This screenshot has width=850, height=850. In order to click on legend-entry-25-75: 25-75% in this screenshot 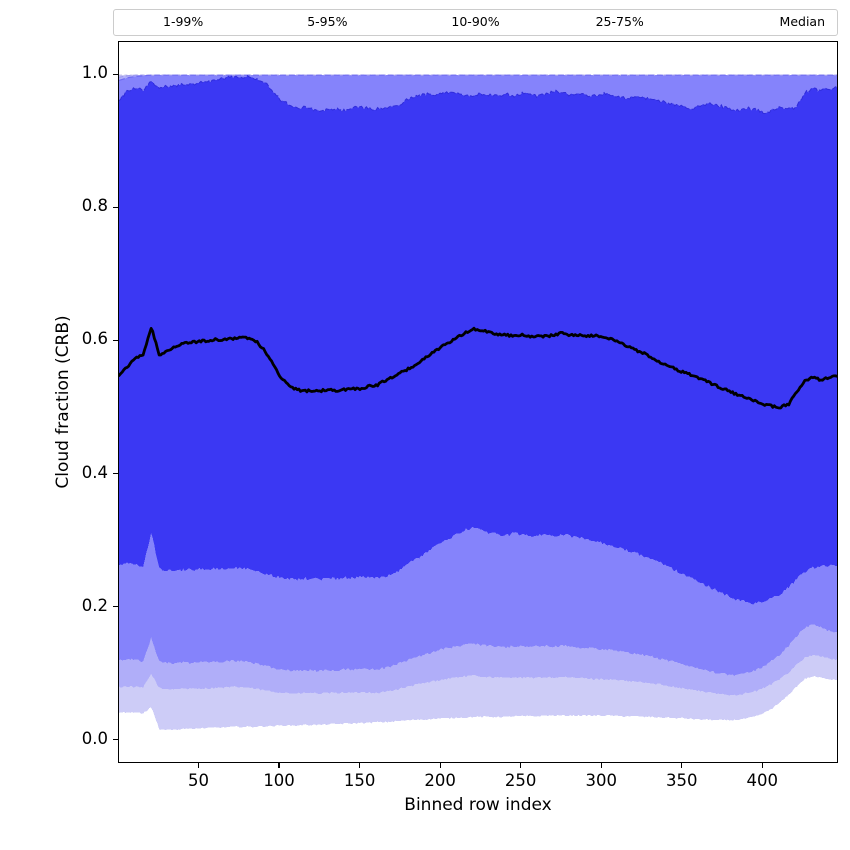, I will do `click(619, 22)`.